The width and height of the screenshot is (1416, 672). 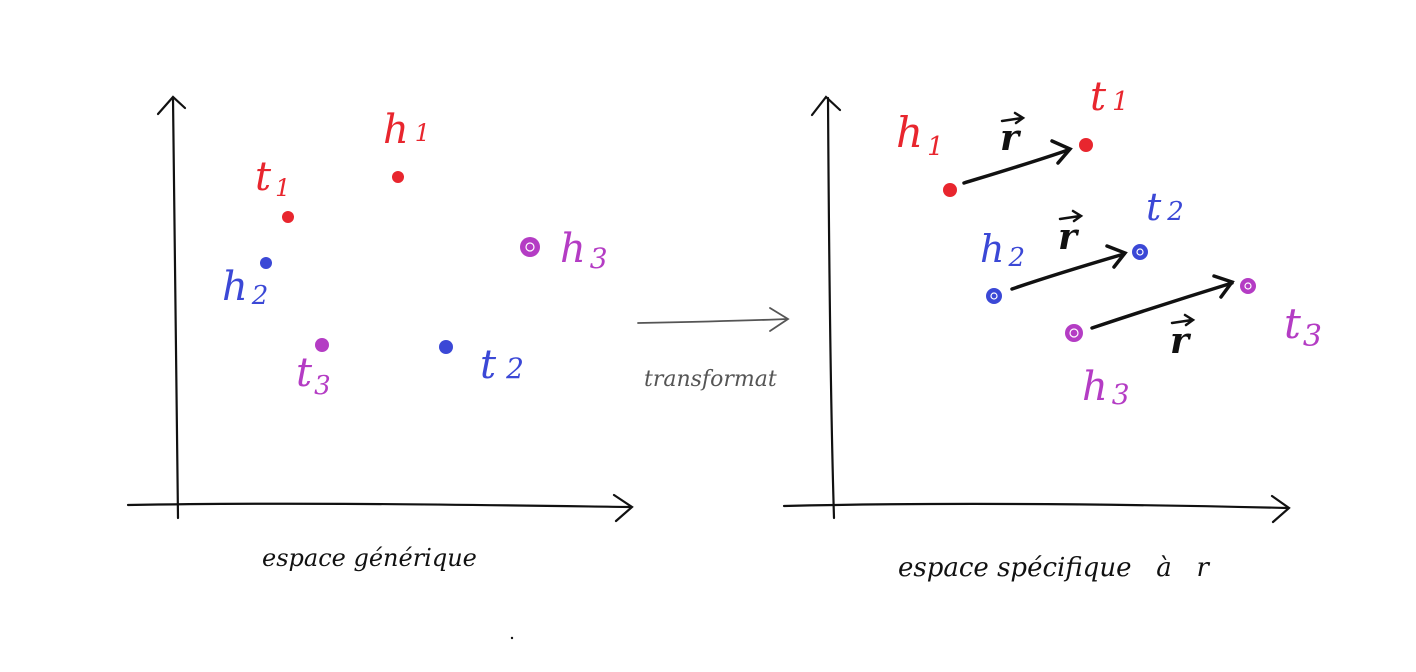 What do you see at coordinates (1292, 323) in the screenshot?
I see `right-label-t3-letter: t` at bounding box center [1292, 323].